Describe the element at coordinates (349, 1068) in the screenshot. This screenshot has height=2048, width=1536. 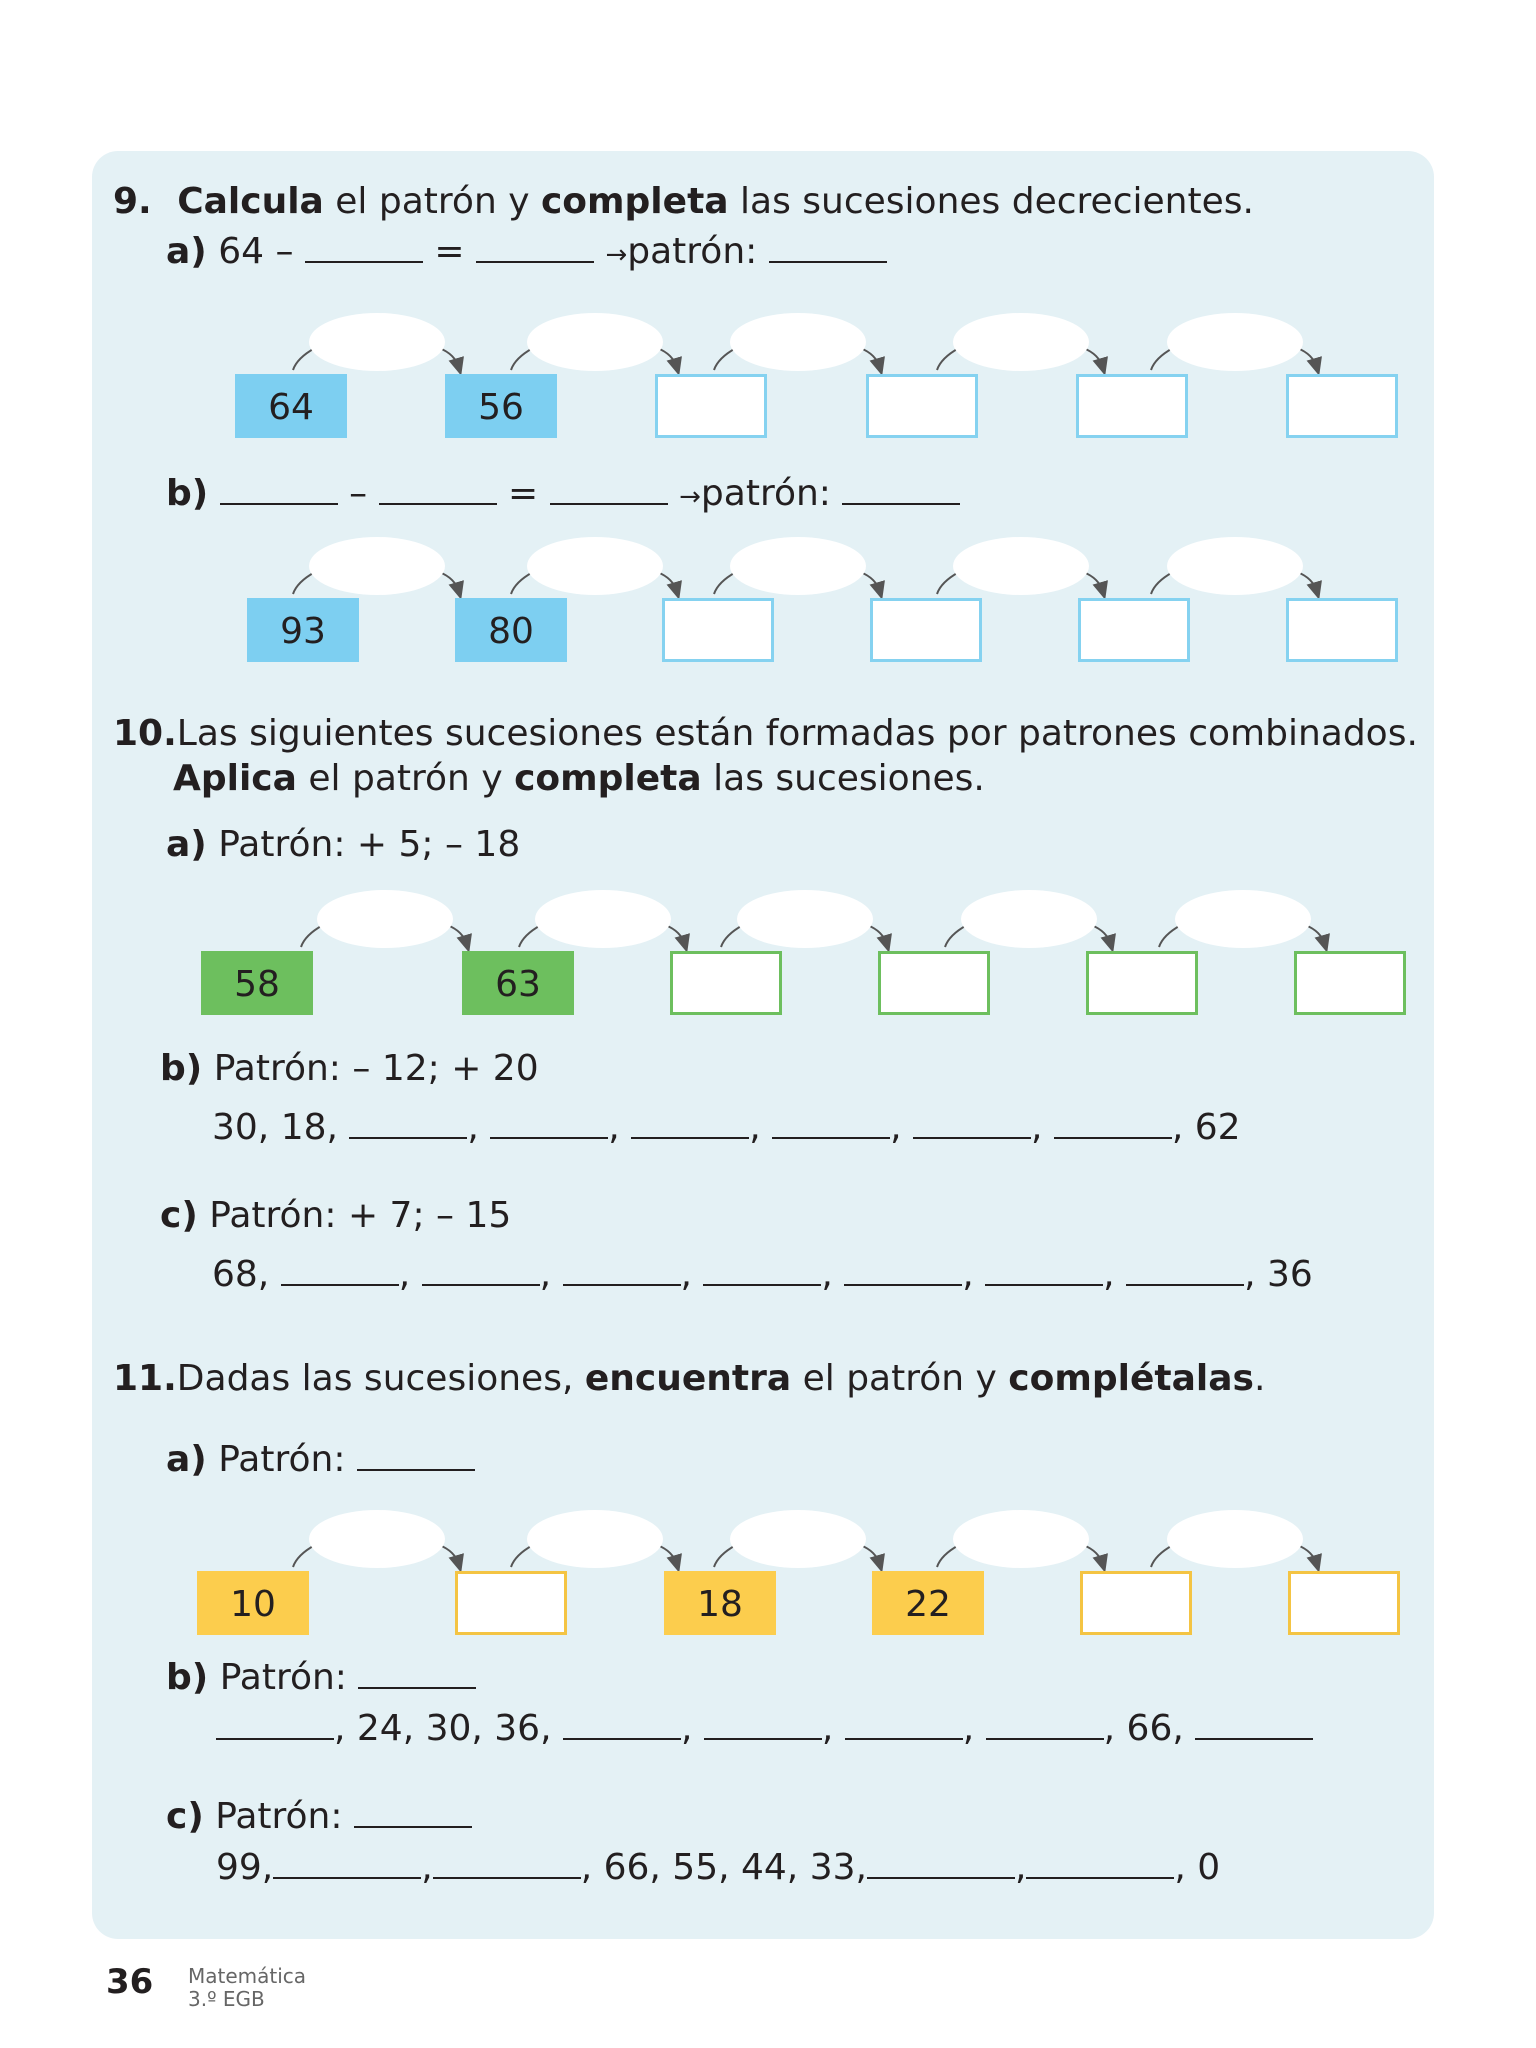
I see `exercise-10b-pattern: b) Patrón: – 12; + 20` at that location.